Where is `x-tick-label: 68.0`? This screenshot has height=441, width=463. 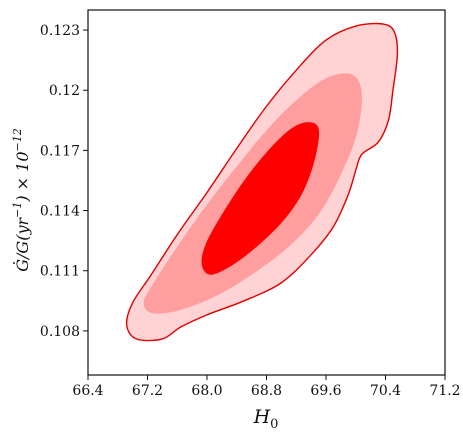 x-tick-label: 68.0 is located at coordinates (206, 391).